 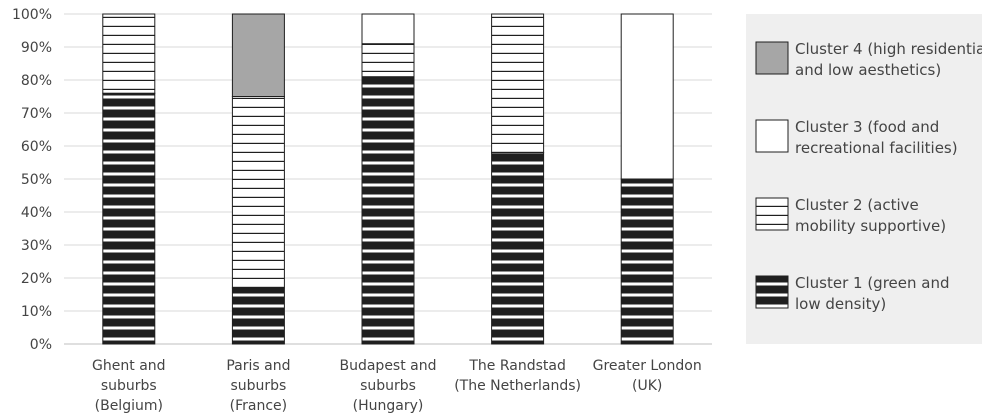 I want to click on y-tick-label: 20%, so click(x=36, y=279).